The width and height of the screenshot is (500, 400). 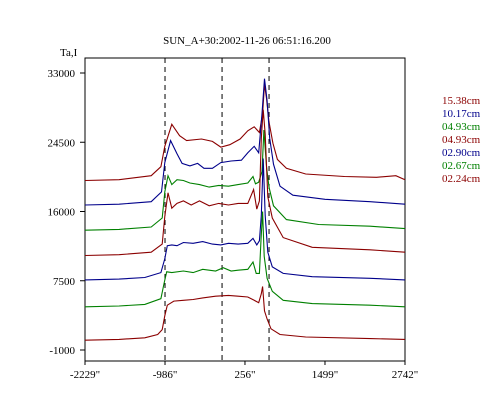 I want to click on legend-entry: 02.24cm, so click(x=461, y=179).